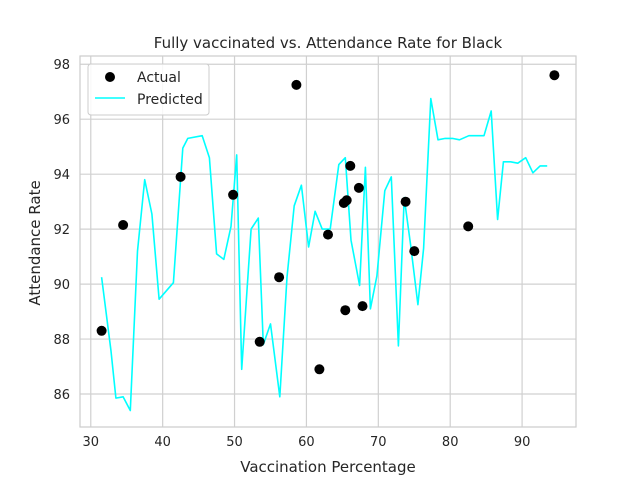  What do you see at coordinates (61, 120) in the screenshot?
I see `y-tick-label: 96` at bounding box center [61, 120].